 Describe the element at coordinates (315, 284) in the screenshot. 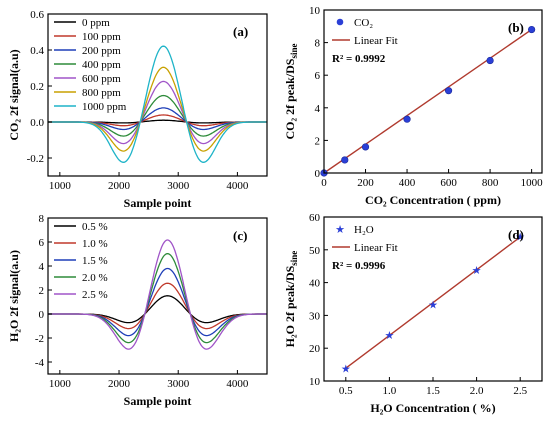

I see `y-tick-label: 40` at that location.